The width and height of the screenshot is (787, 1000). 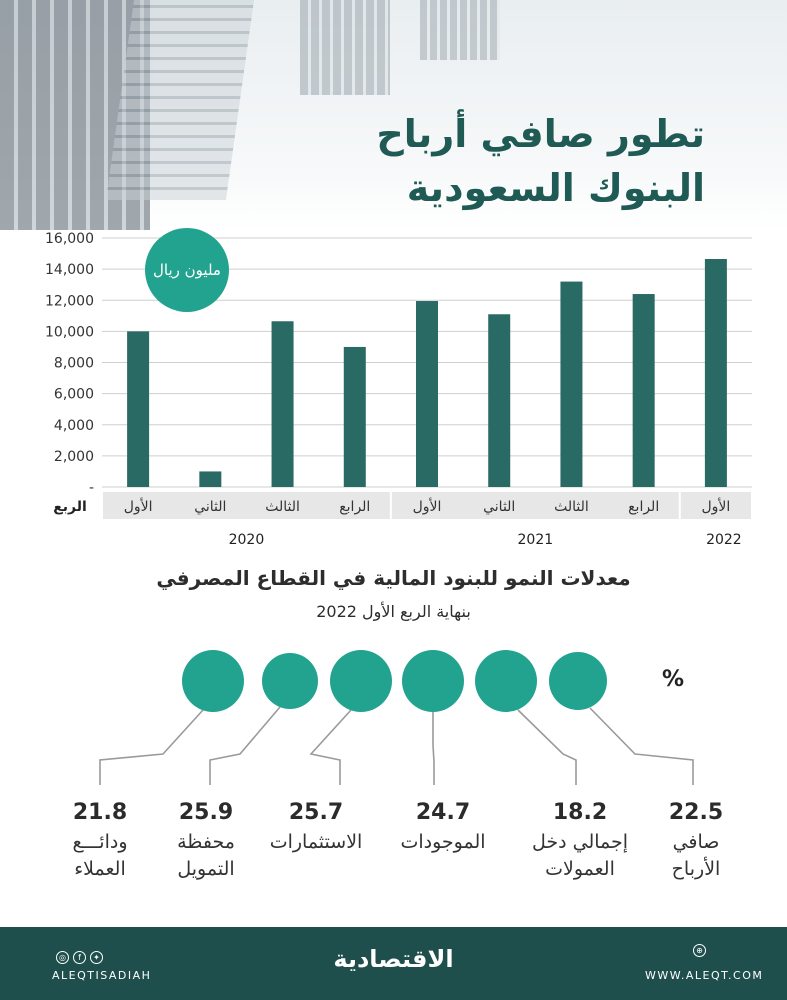 I want to click on growth-label-line1: الاستثمارات, so click(x=316, y=842).